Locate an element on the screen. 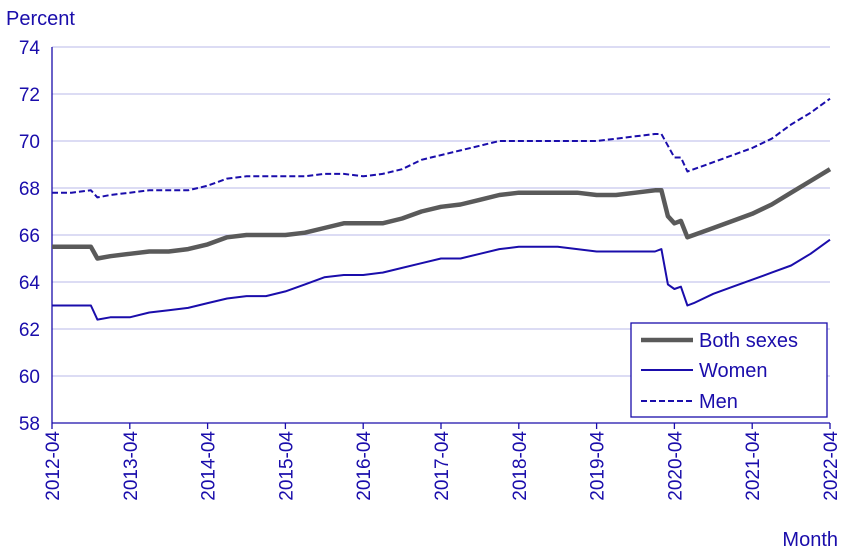 The height and width of the screenshot is (556, 851). y-tick-label: 60 is located at coordinates (29, 377).